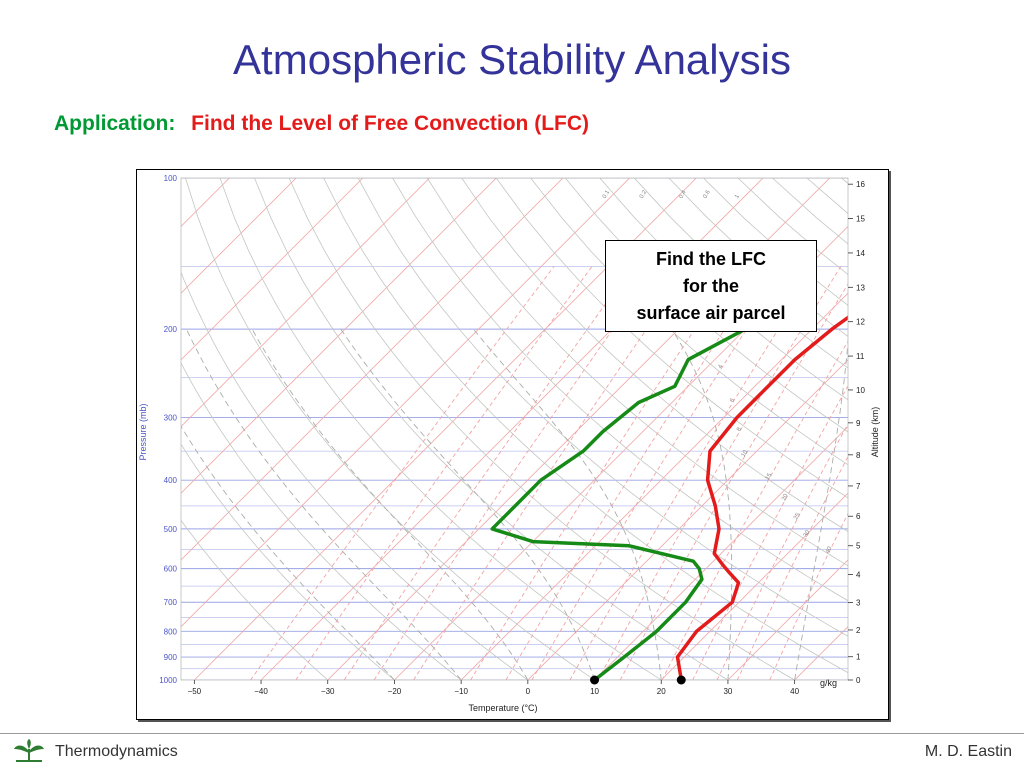 The width and height of the screenshot is (1024, 769). I want to click on mixing-ratio-label: 20, so click(785, 497).